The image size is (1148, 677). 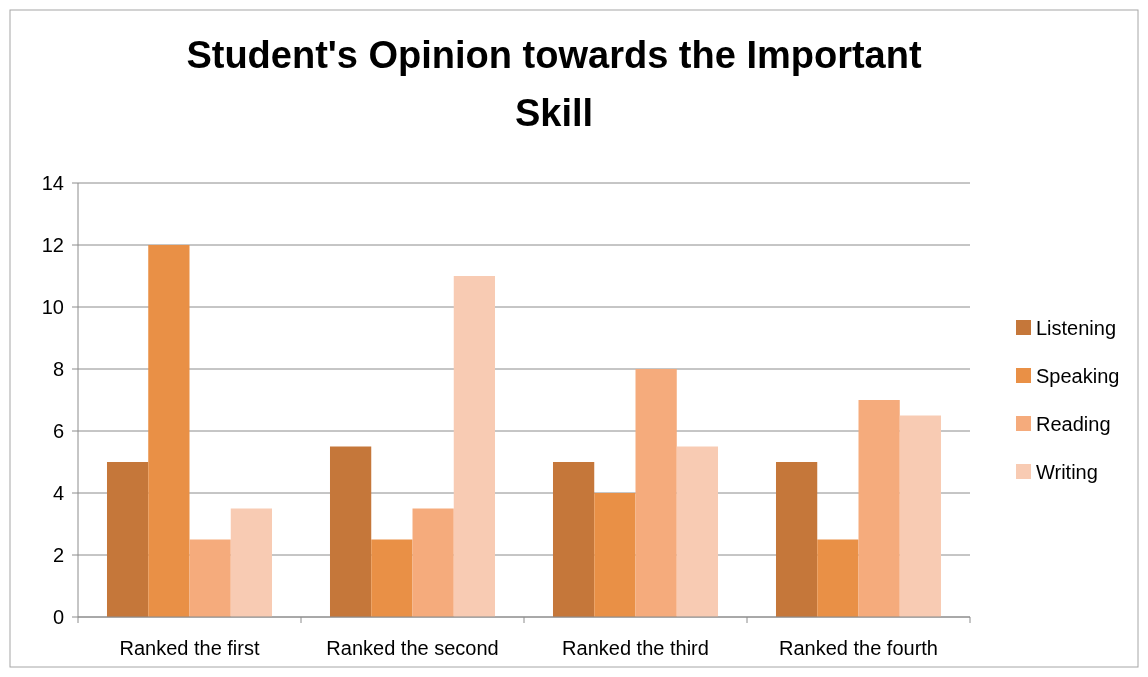 What do you see at coordinates (58, 555) in the screenshot?
I see `y-tick-label: 2` at bounding box center [58, 555].